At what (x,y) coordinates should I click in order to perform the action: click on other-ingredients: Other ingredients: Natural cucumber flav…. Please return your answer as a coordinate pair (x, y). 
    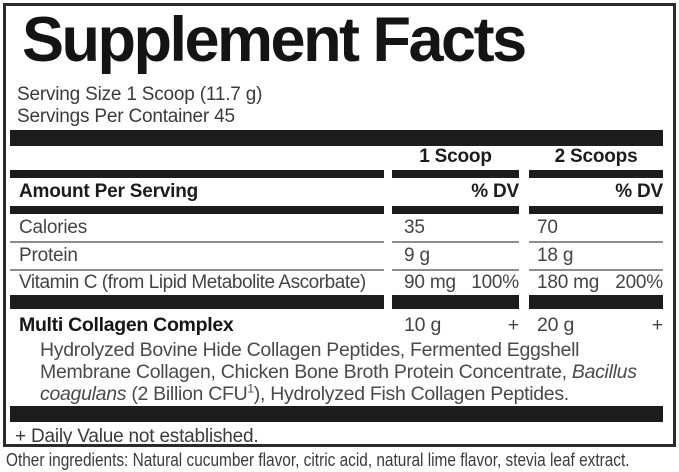
    Looking at the image, I should click on (318, 460).